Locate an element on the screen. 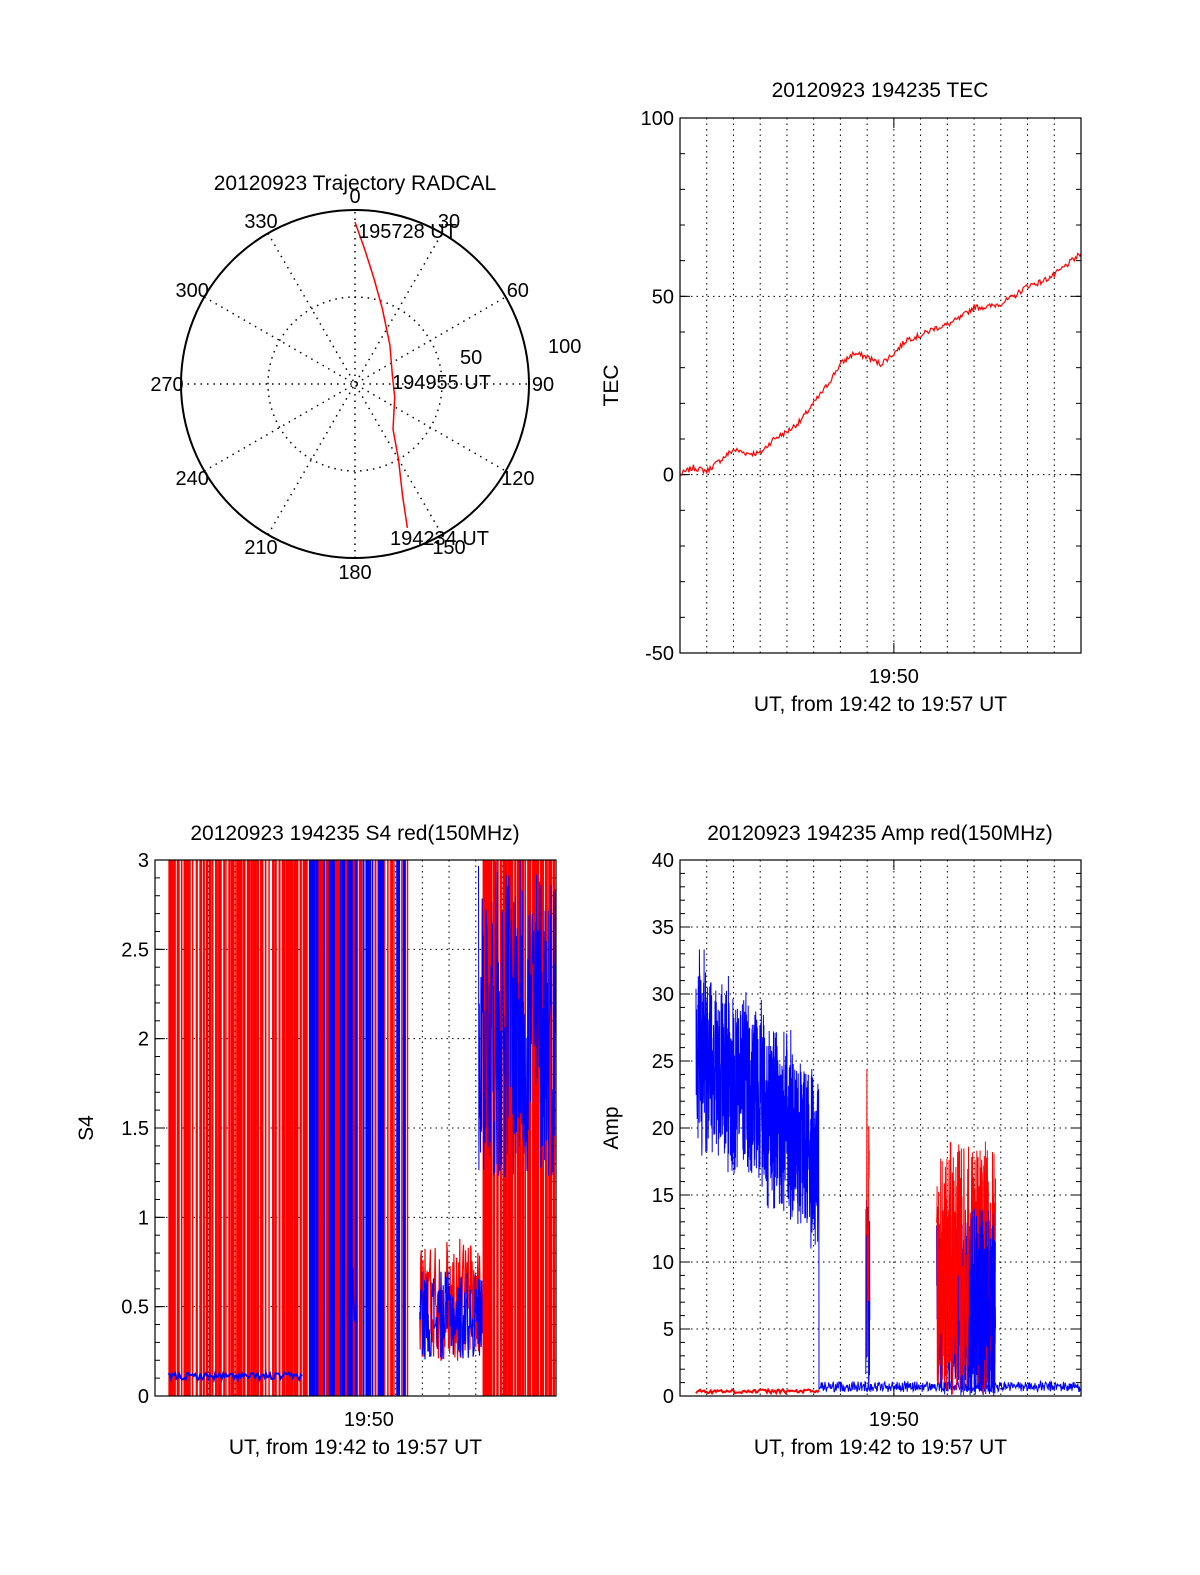  amp-title: 20120923 194235 Amp red(150MHz) is located at coordinates (880, 833).